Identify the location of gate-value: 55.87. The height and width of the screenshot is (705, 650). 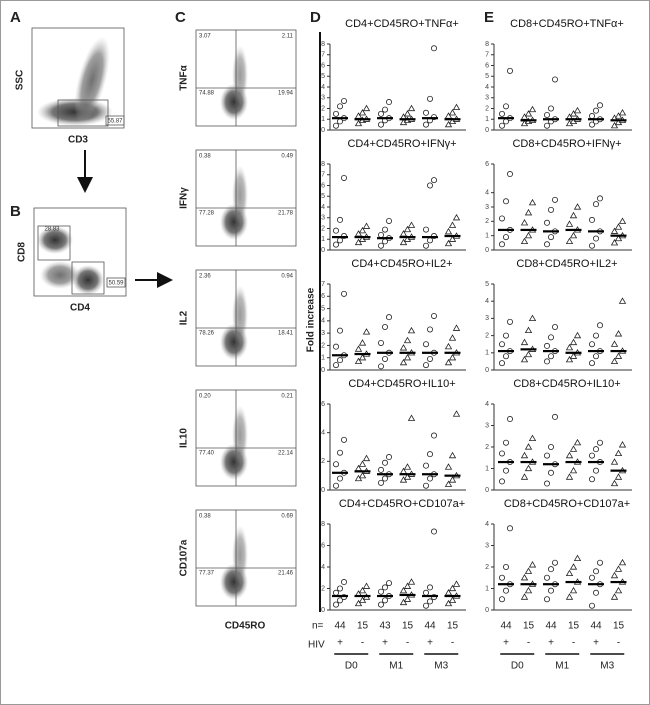
(115, 122).